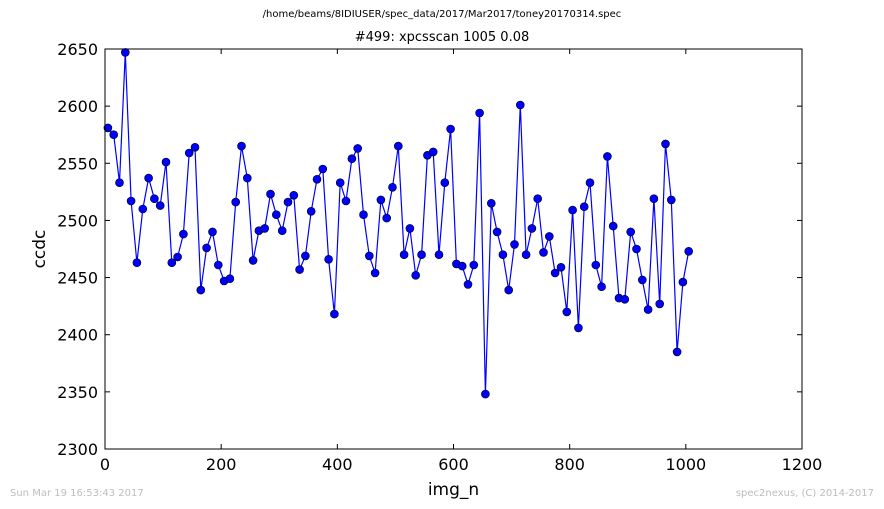 The height and width of the screenshot is (509, 884). What do you see at coordinates (442, 37) in the screenshot?
I see `scan-title: #499: xpcsscan 1005 0.08` at bounding box center [442, 37].